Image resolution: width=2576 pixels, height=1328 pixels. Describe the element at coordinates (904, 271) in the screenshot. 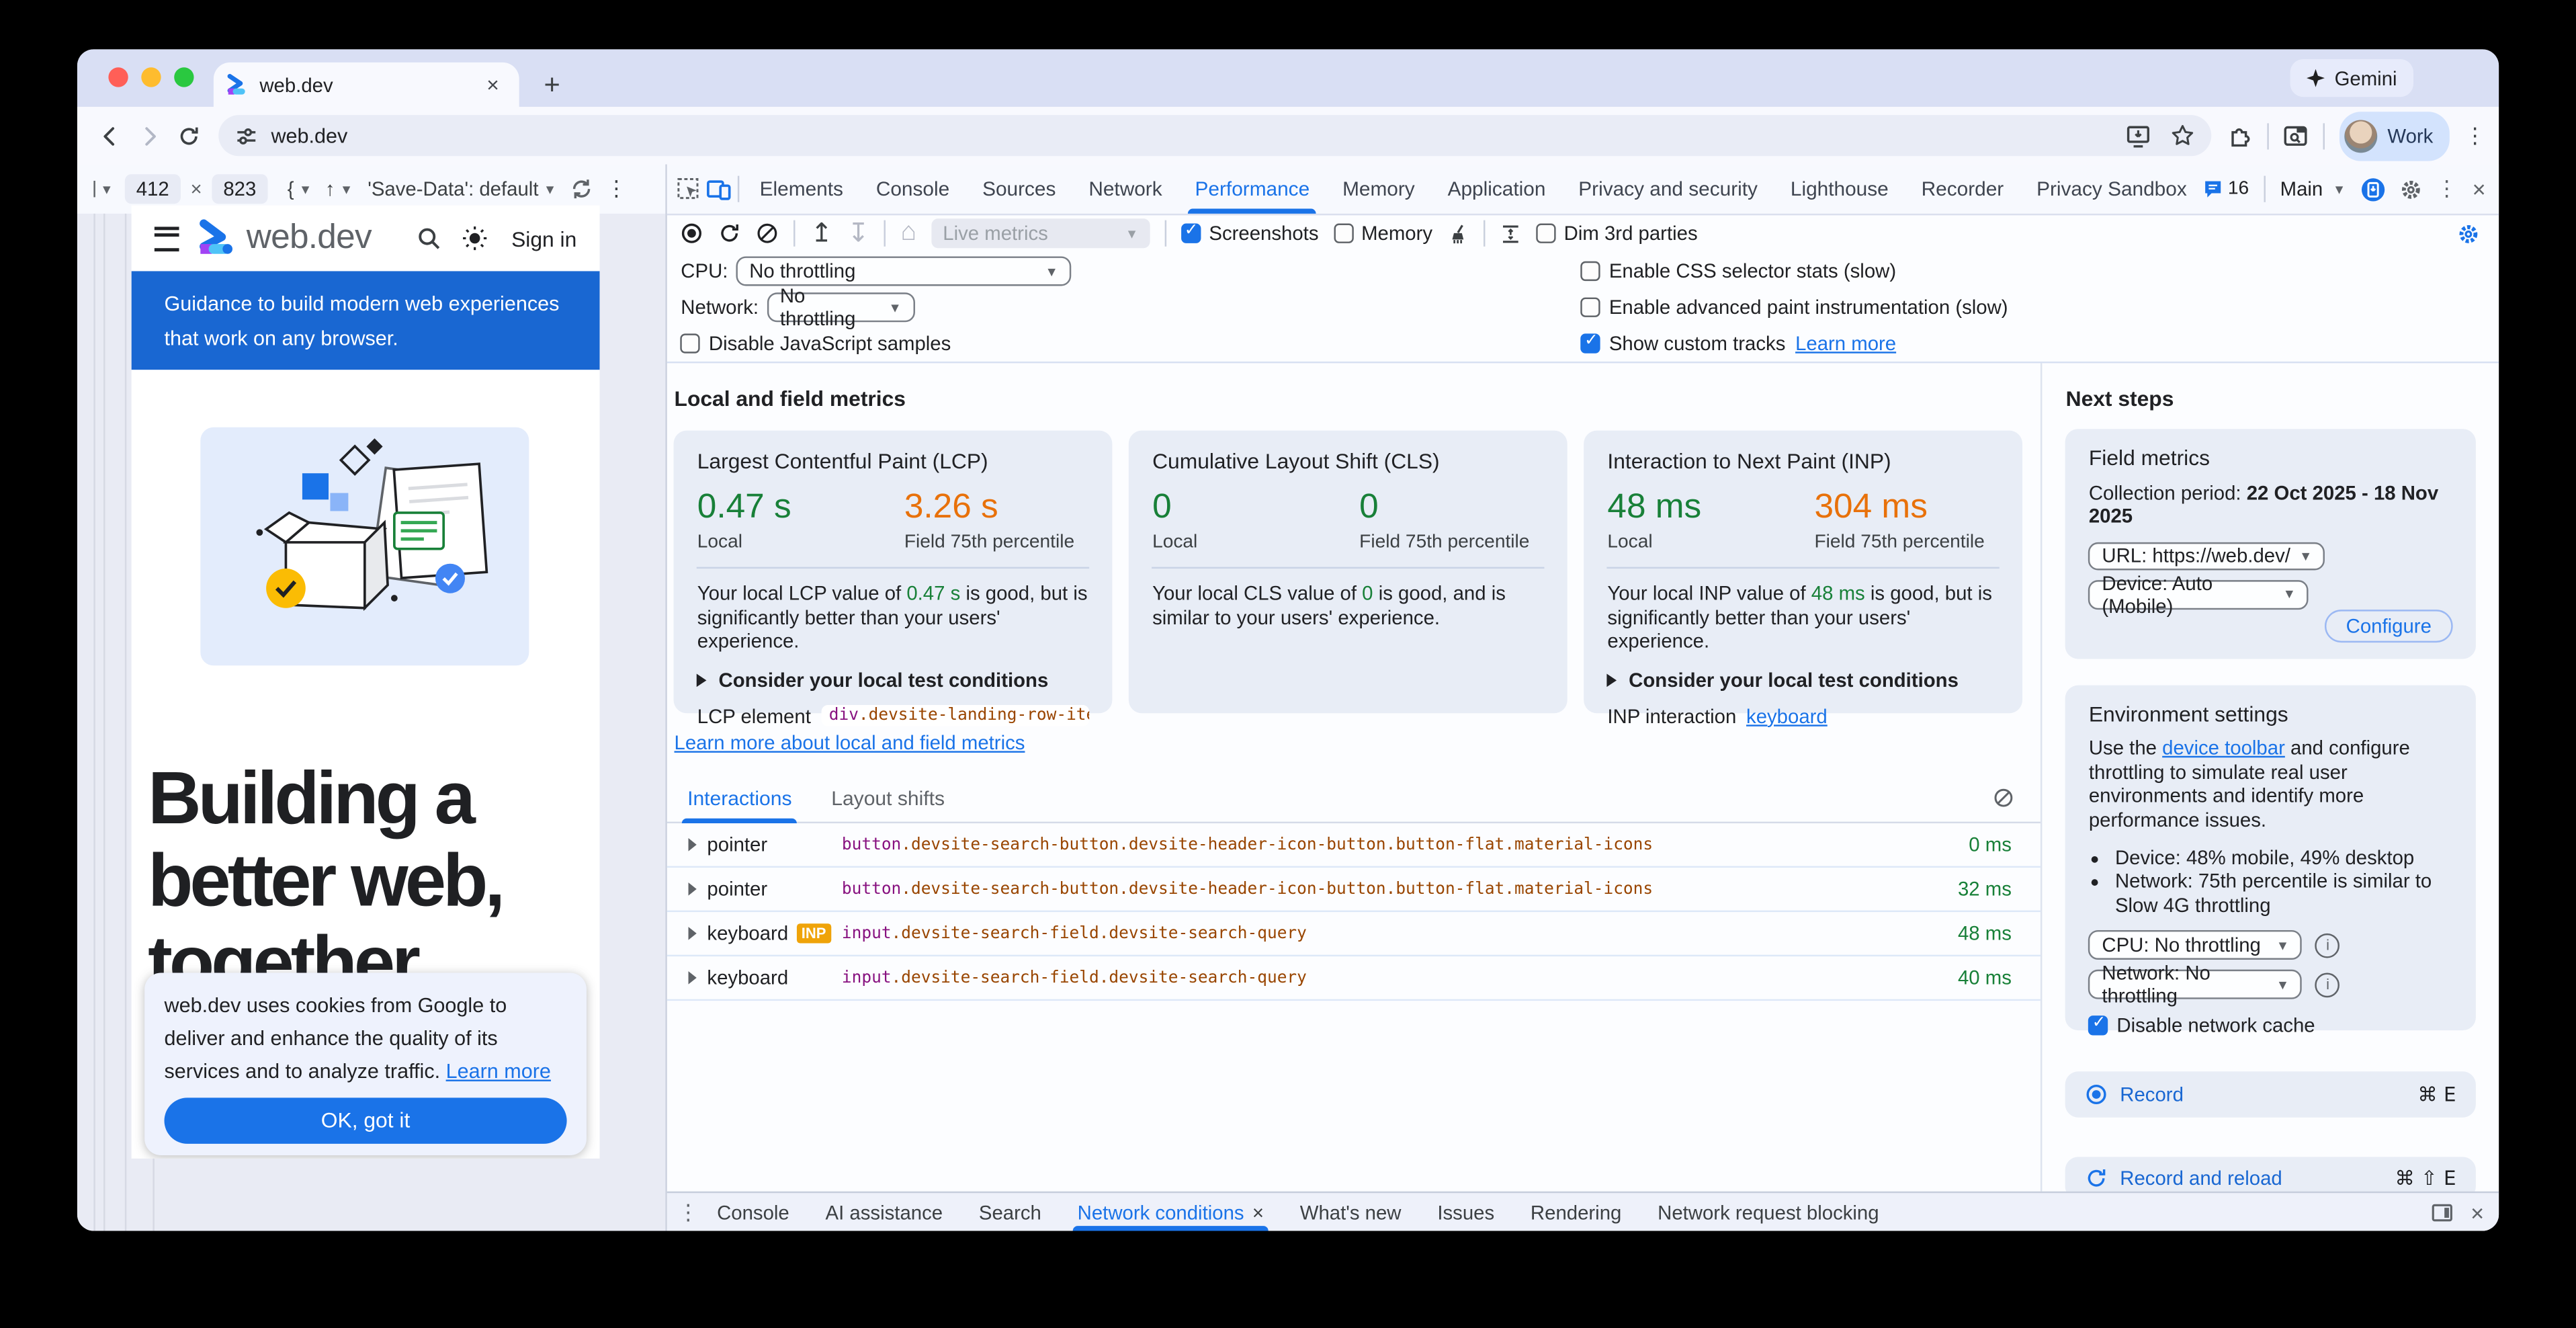

I see `cpu-throttling-select: No throttling ▼` at that location.